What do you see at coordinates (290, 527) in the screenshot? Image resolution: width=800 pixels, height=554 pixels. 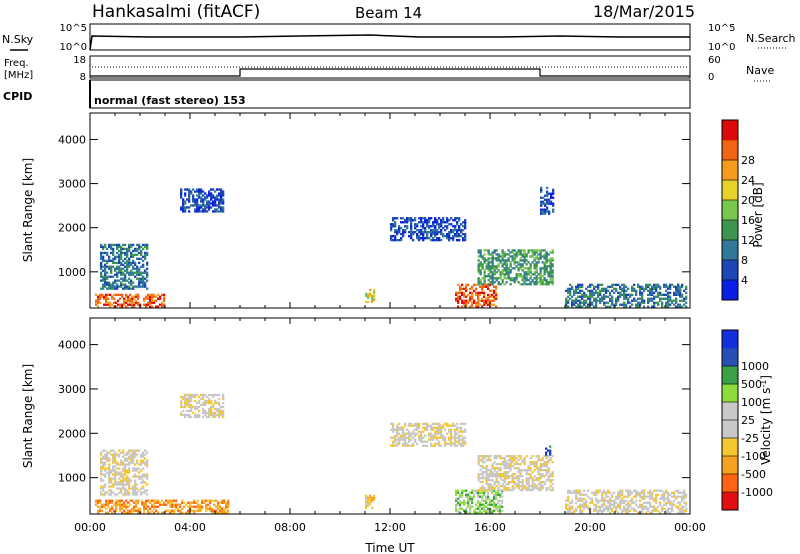 I see `x-tick-label: 08:00` at bounding box center [290, 527].